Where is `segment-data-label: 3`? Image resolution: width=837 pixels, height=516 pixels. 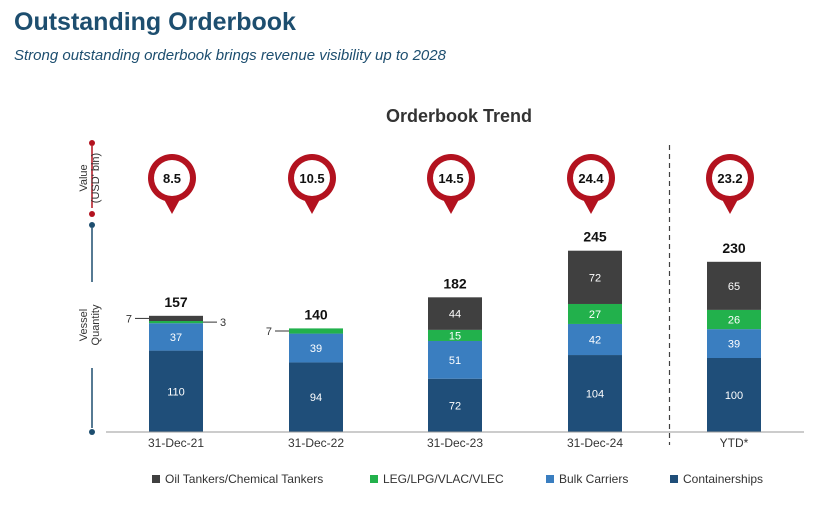 segment-data-label: 3 is located at coordinates (223, 323).